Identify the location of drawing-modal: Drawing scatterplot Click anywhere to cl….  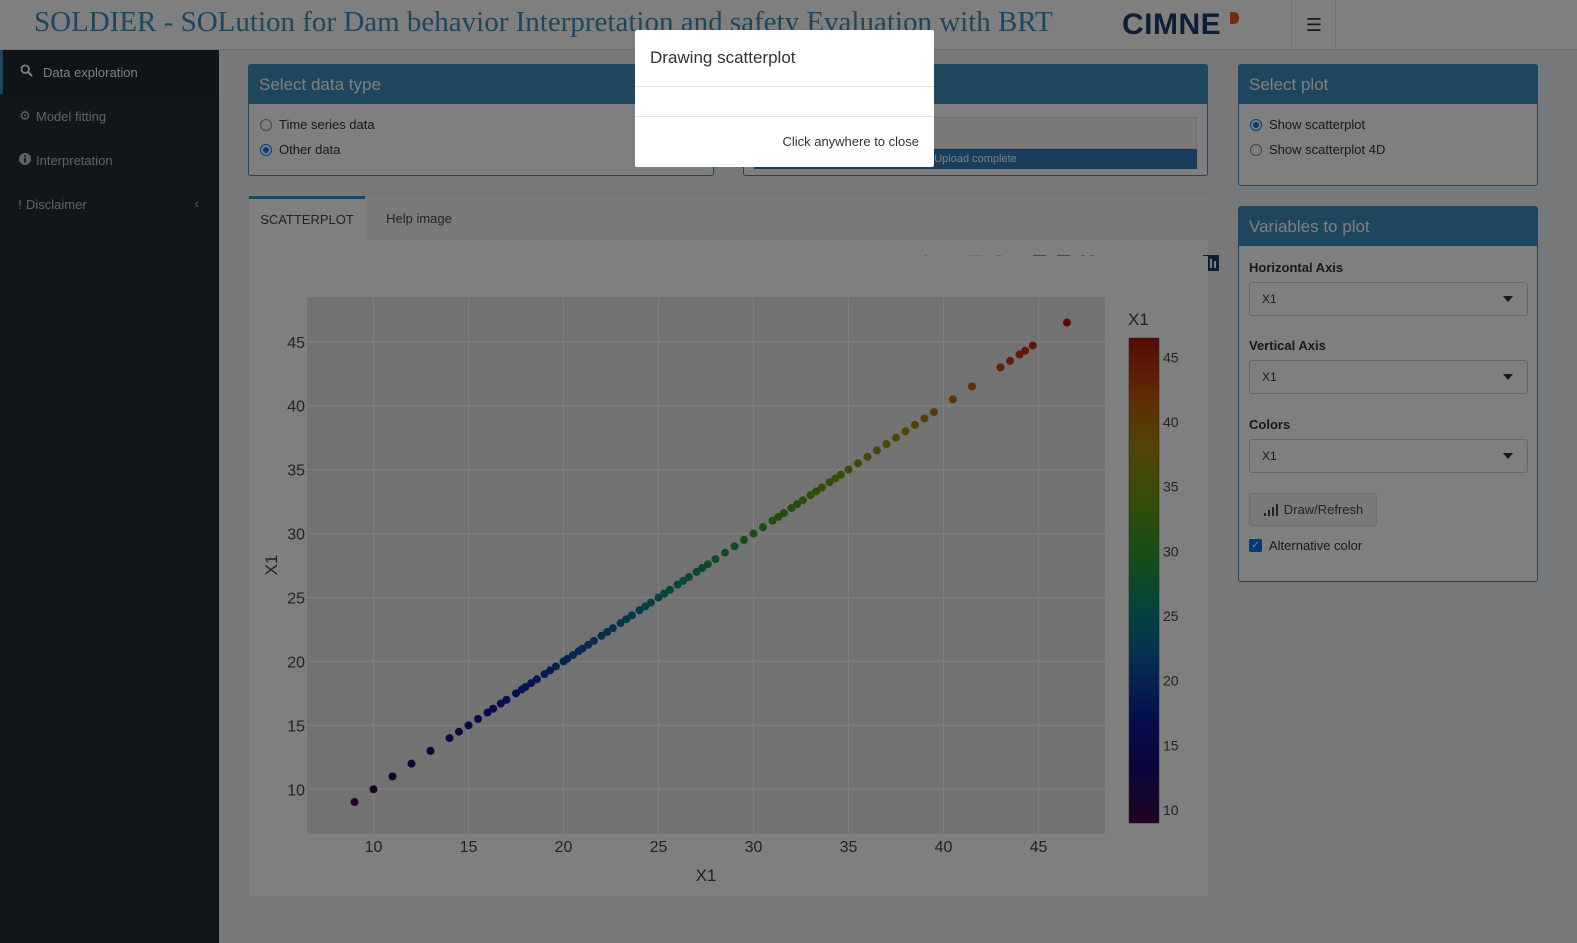
(784, 98).